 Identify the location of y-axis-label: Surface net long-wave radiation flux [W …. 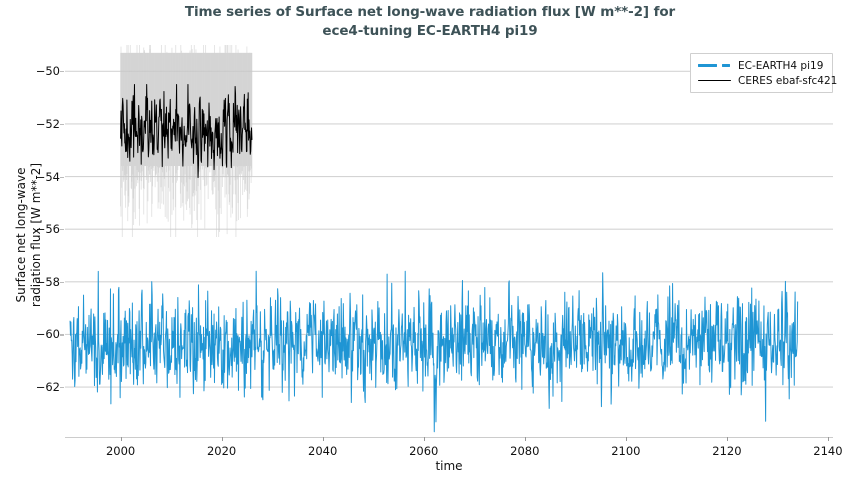
(29, 235).